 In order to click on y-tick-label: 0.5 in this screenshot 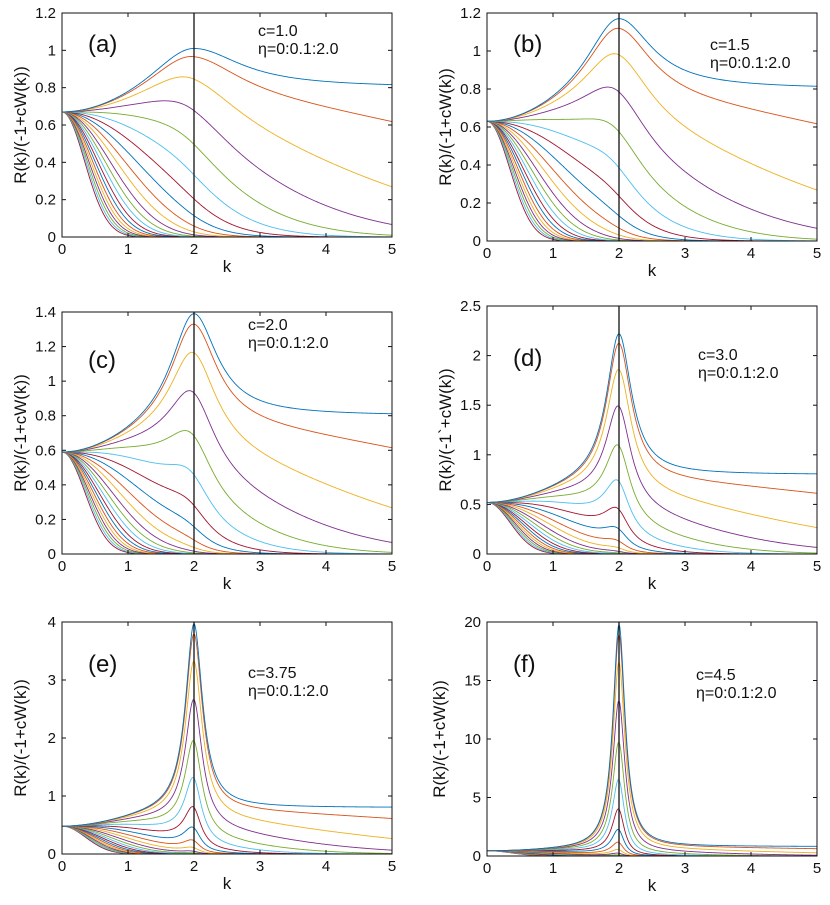, I will do `click(470, 504)`.